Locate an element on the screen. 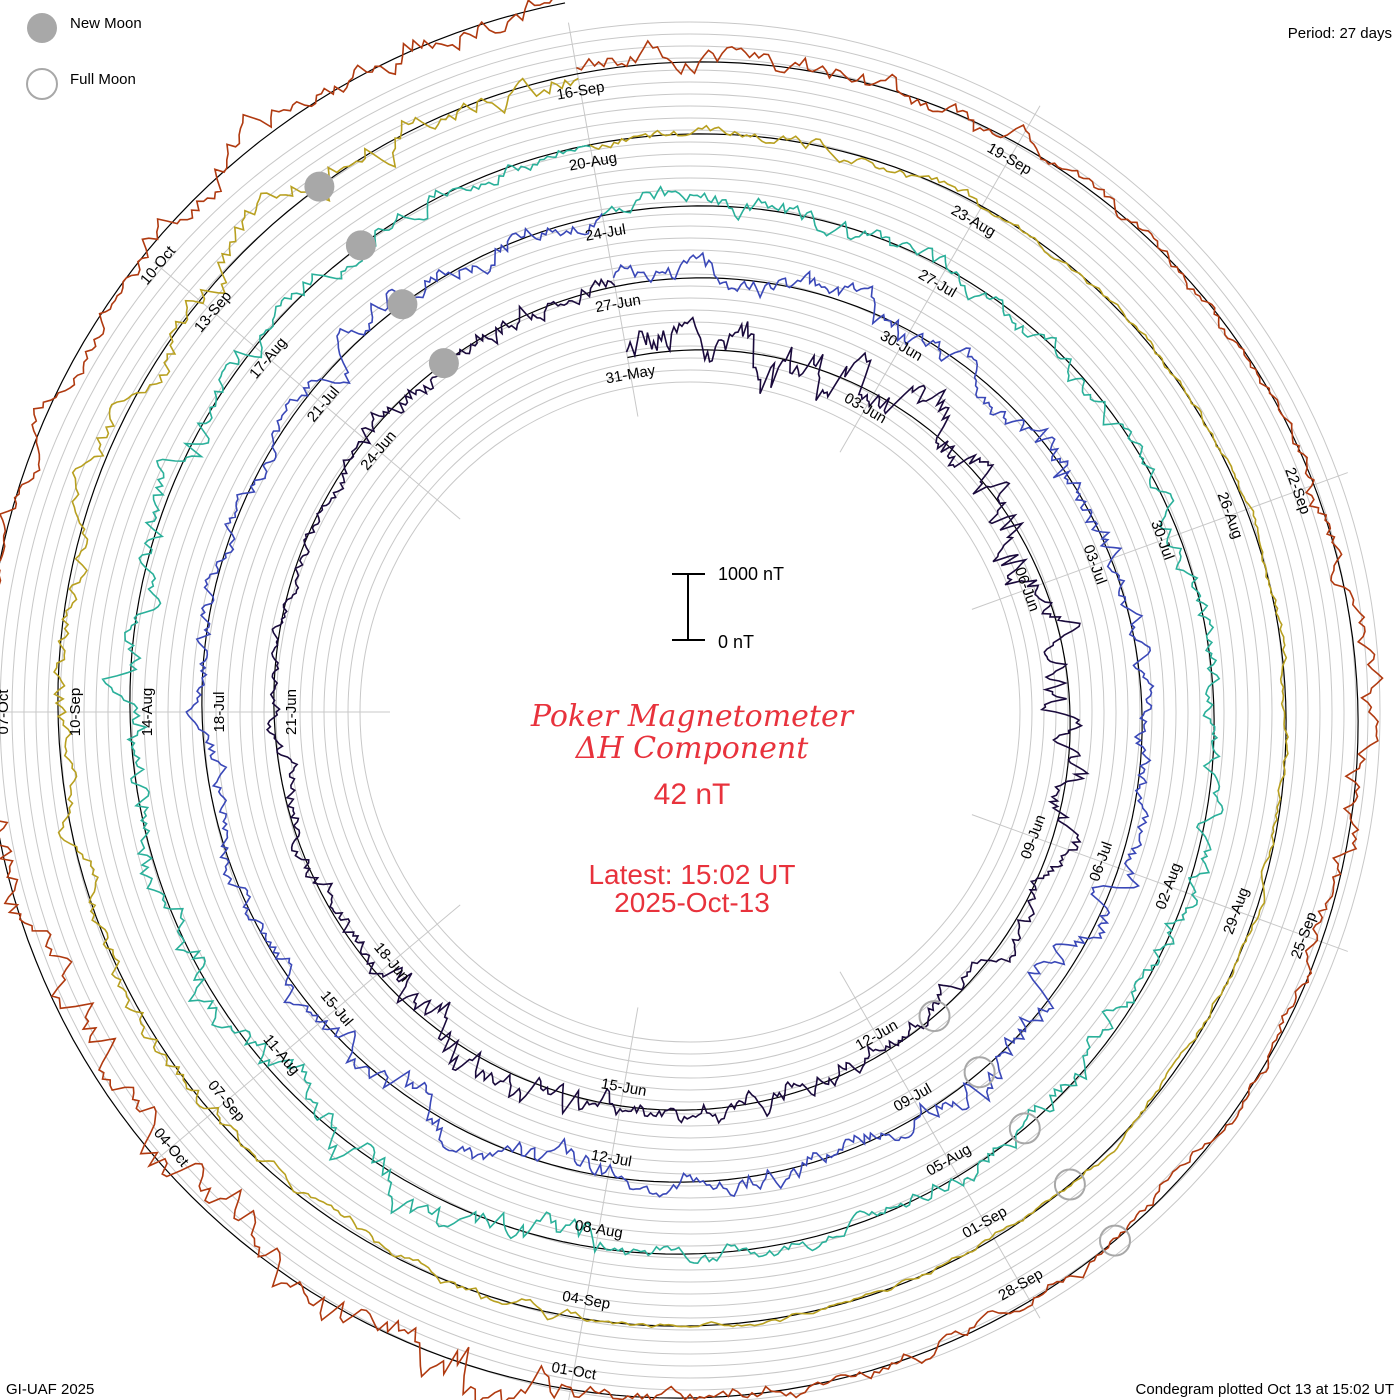 Image resolution: width=1400 pixels, height=1400 pixels. date-label: 24-Jun is located at coordinates (378, 451).